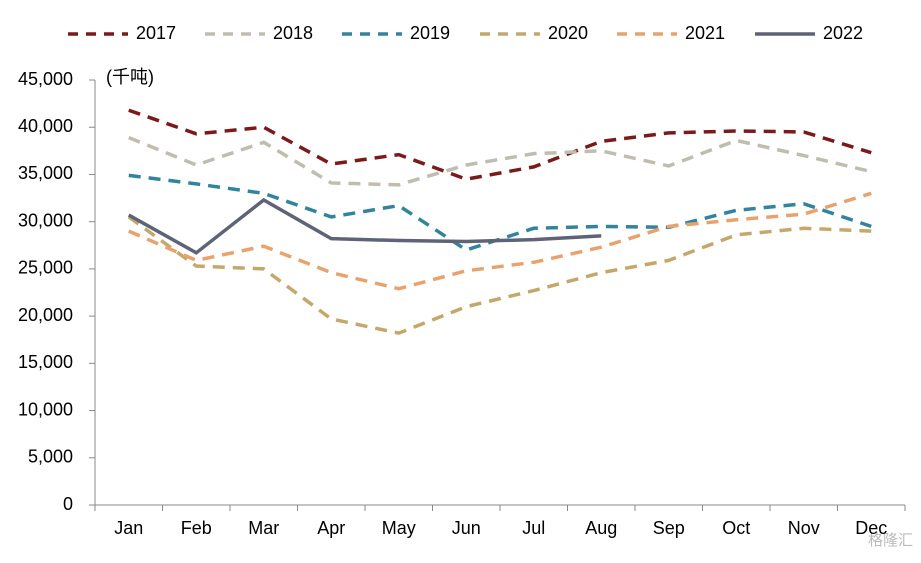 The image size is (921, 563). What do you see at coordinates (50, 457) in the screenshot?
I see `y-tick-label: 5,000` at bounding box center [50, 457].